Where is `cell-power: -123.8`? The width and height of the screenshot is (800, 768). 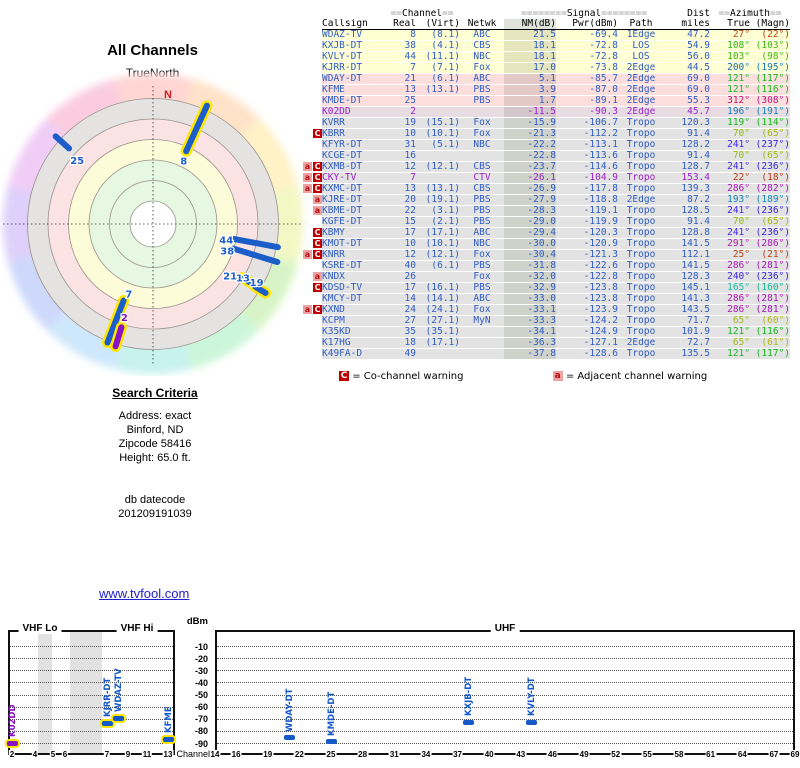 cell-power: -123.8 is located at coordinates (587, 299).